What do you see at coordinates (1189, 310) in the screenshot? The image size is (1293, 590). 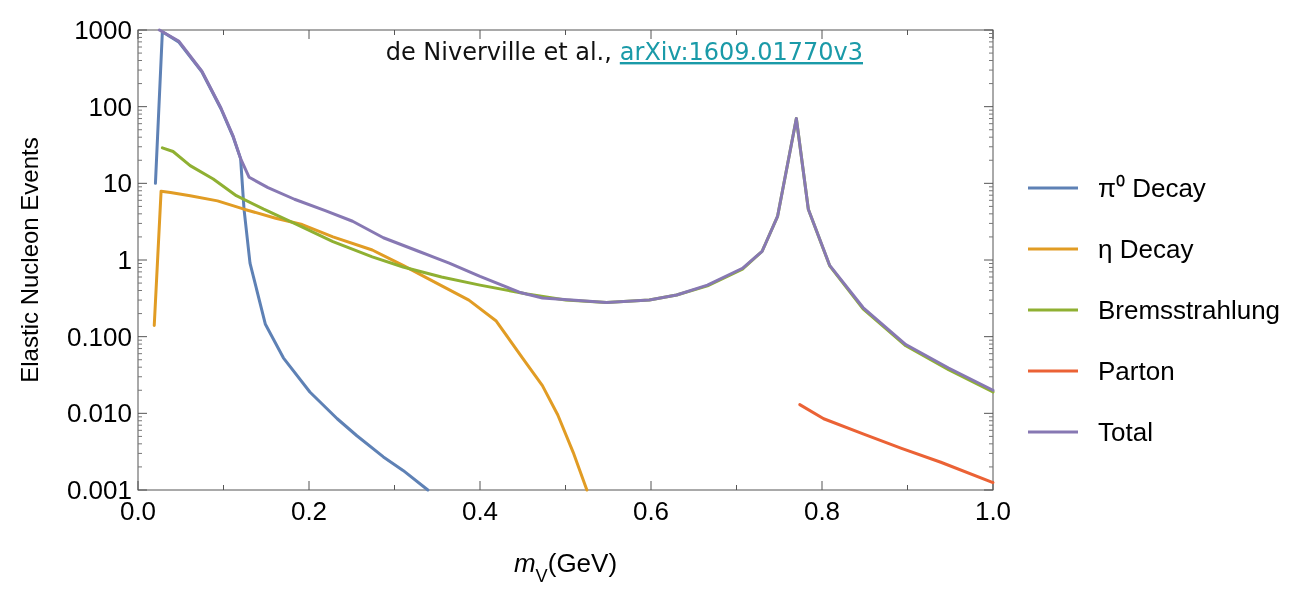 I see `legend-label: Bremsstrahlung` at bounding box center [1189, 310].